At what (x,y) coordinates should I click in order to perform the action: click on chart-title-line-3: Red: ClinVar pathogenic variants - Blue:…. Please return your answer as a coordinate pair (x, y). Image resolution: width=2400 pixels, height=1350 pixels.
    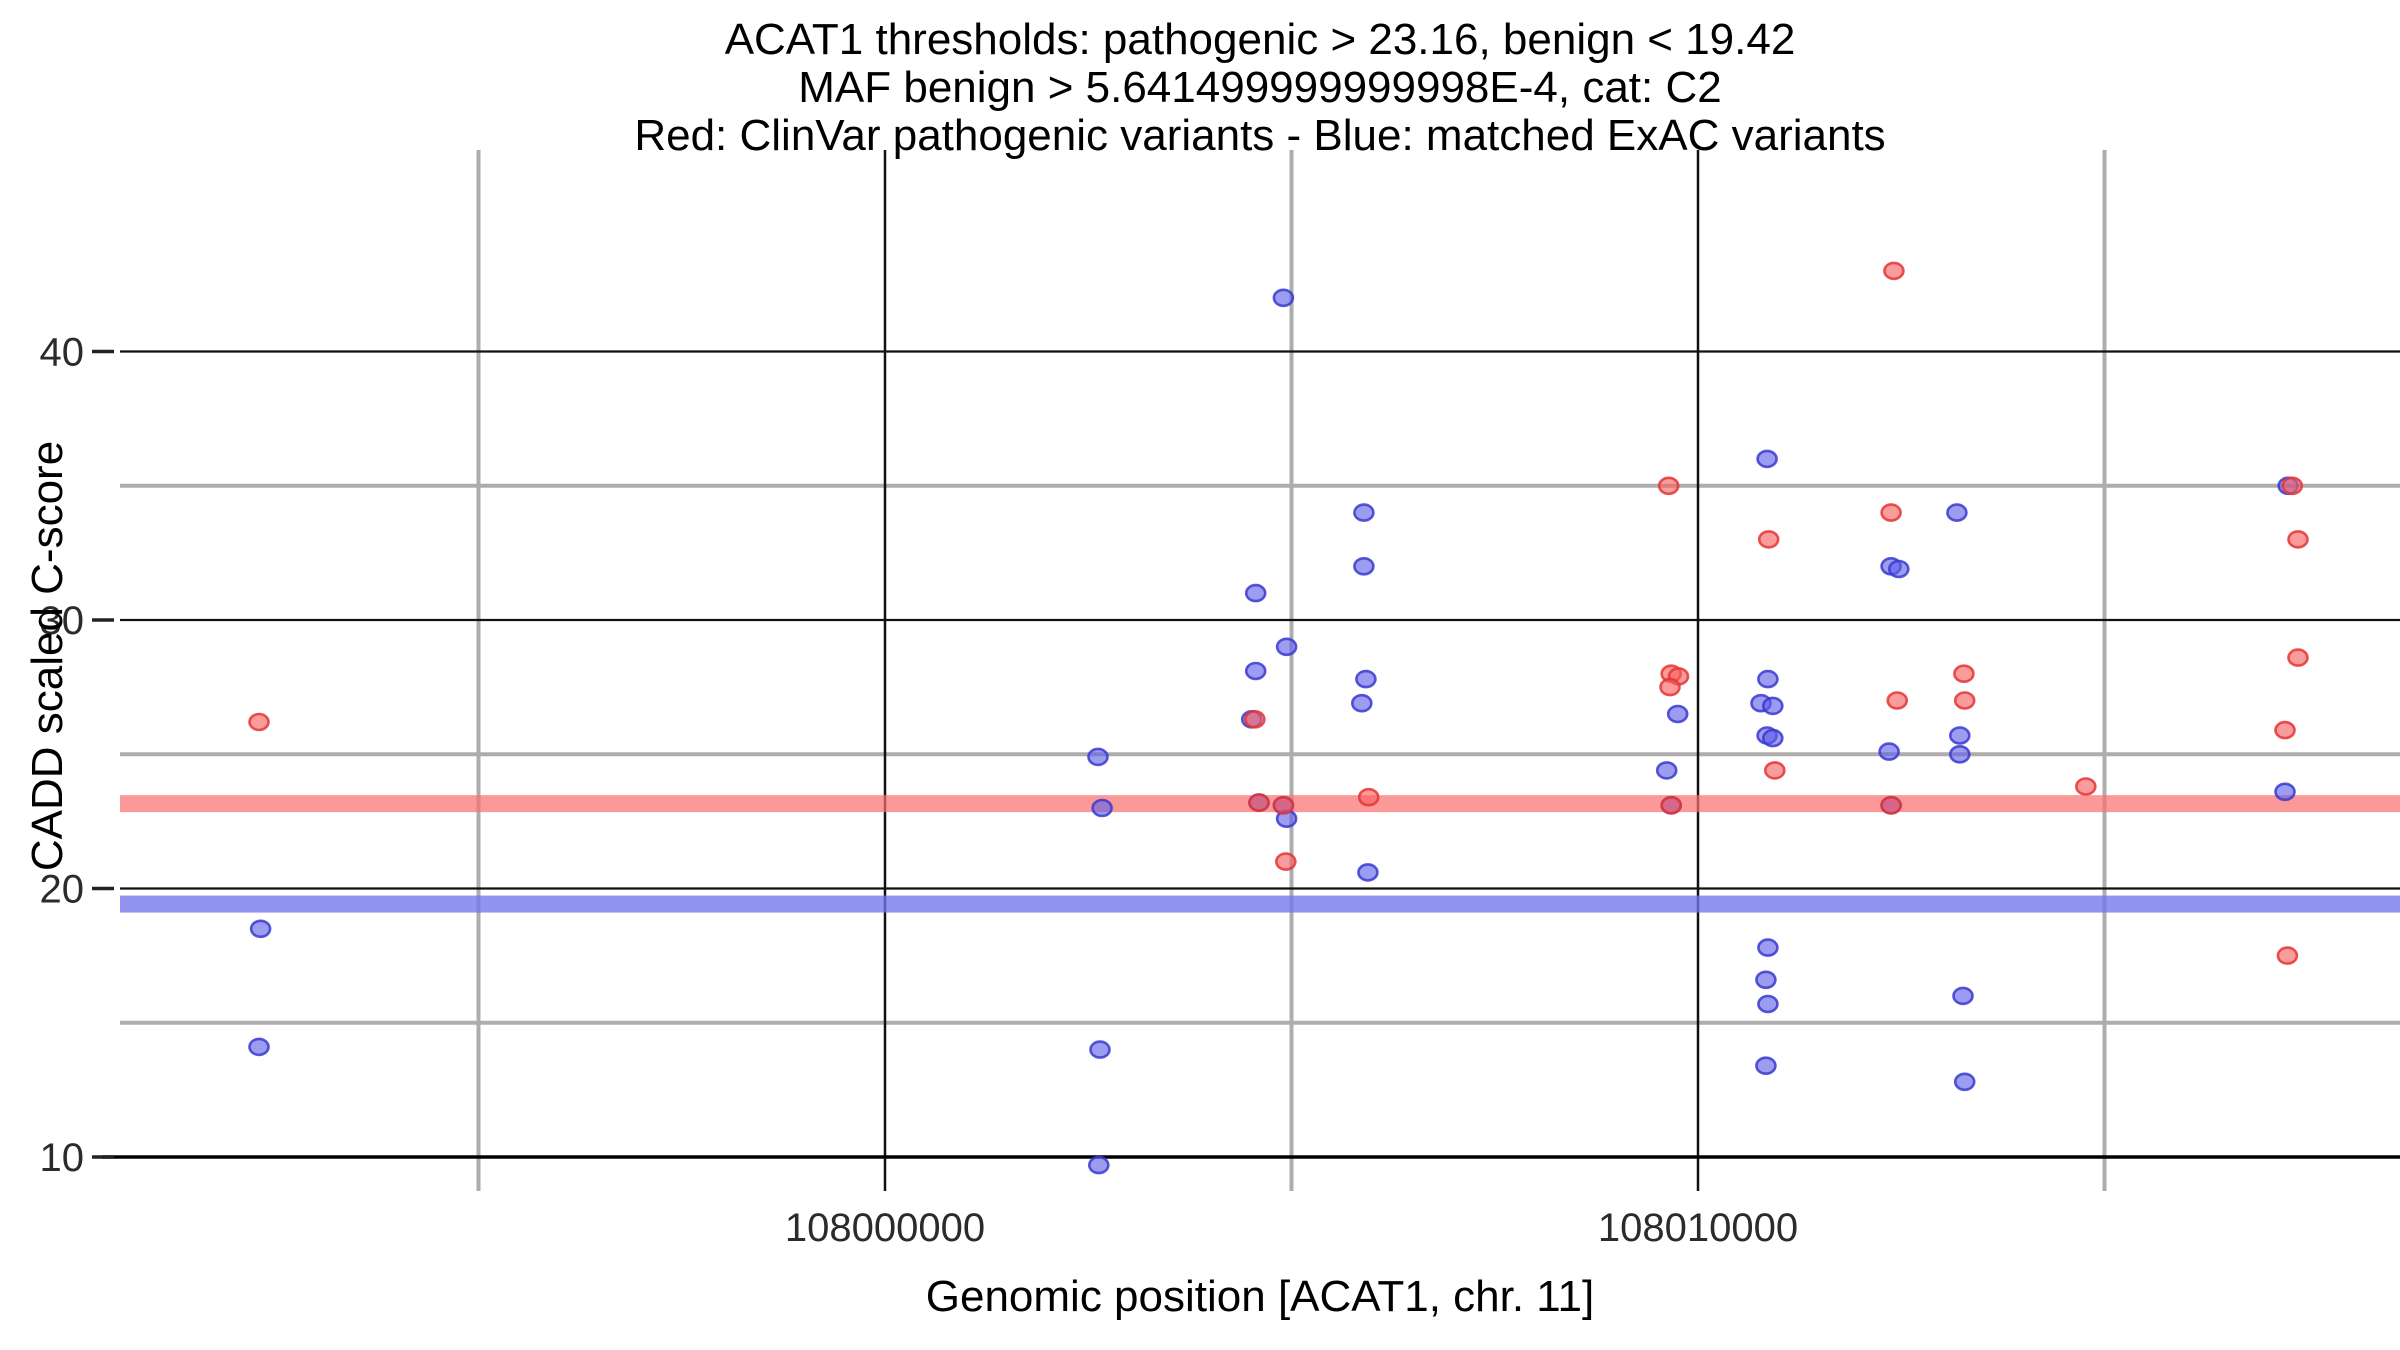
    Looking at the image, I should click on (1260, 135).